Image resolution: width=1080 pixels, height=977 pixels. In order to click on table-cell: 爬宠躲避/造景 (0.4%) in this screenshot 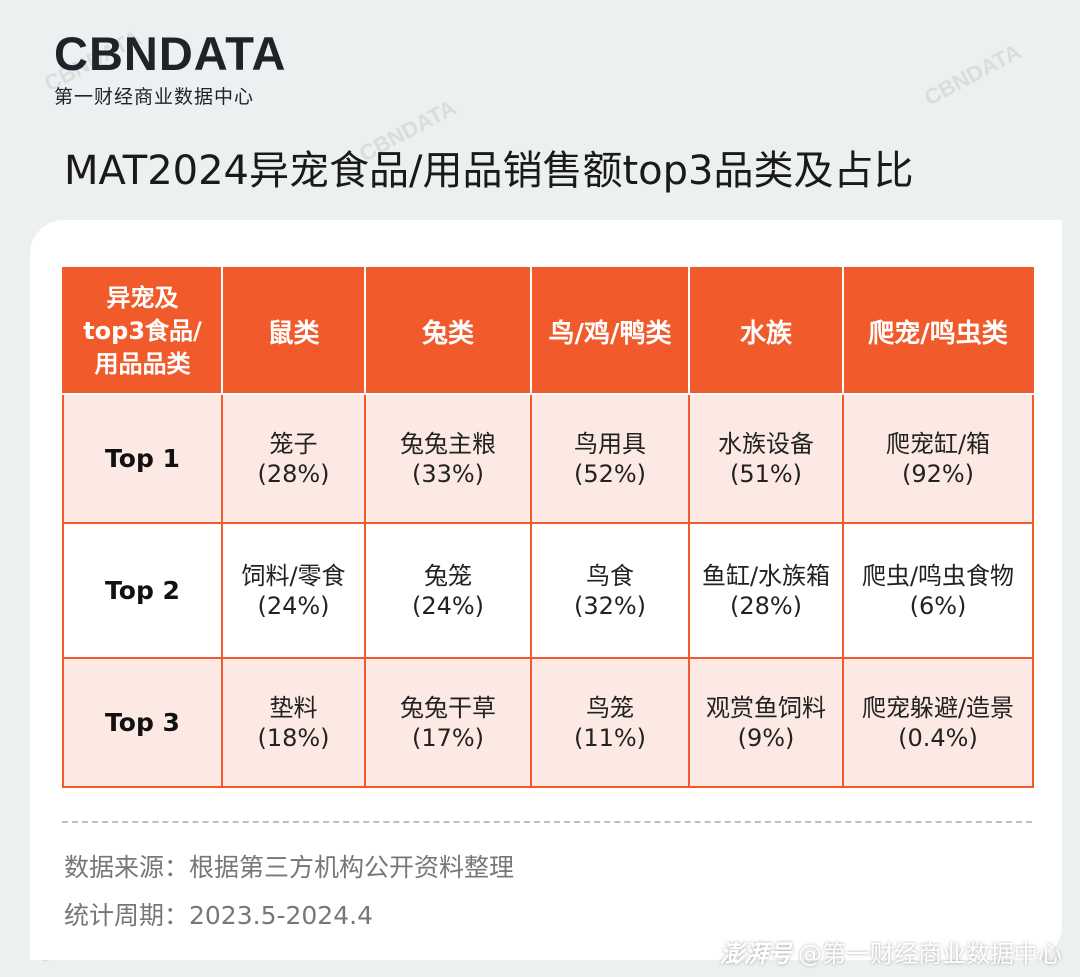, I will do `click(938, 722)`.